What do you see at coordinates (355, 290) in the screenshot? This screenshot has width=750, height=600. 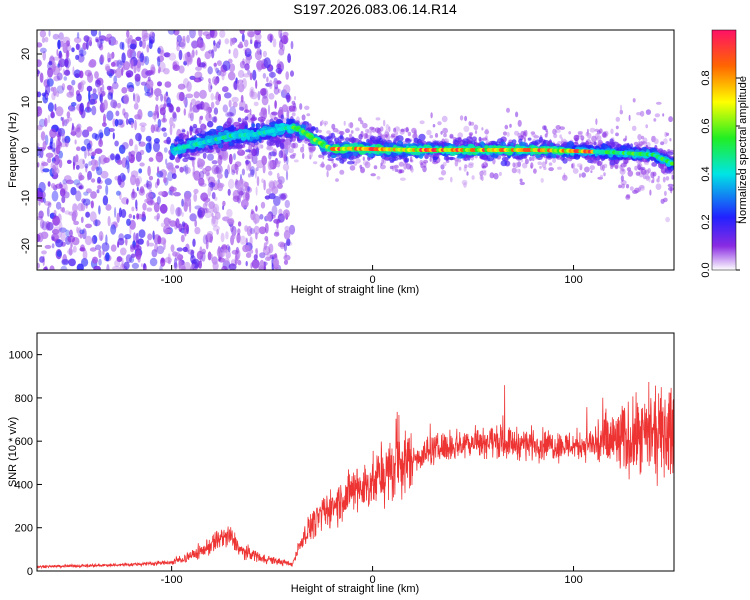 I see `spectrogram-x-axis-label: Height of straight line (km)` at bounding box center [355, 290].